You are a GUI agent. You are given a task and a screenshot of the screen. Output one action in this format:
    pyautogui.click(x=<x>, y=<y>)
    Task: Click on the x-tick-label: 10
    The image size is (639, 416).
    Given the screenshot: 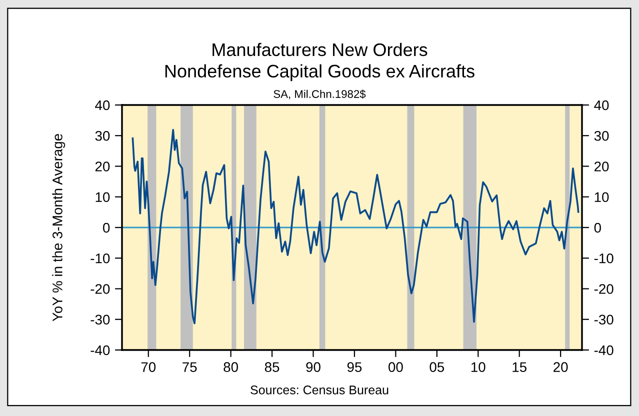 What is the action you would take?
    pyautogui.click(x=478, y=367)
    